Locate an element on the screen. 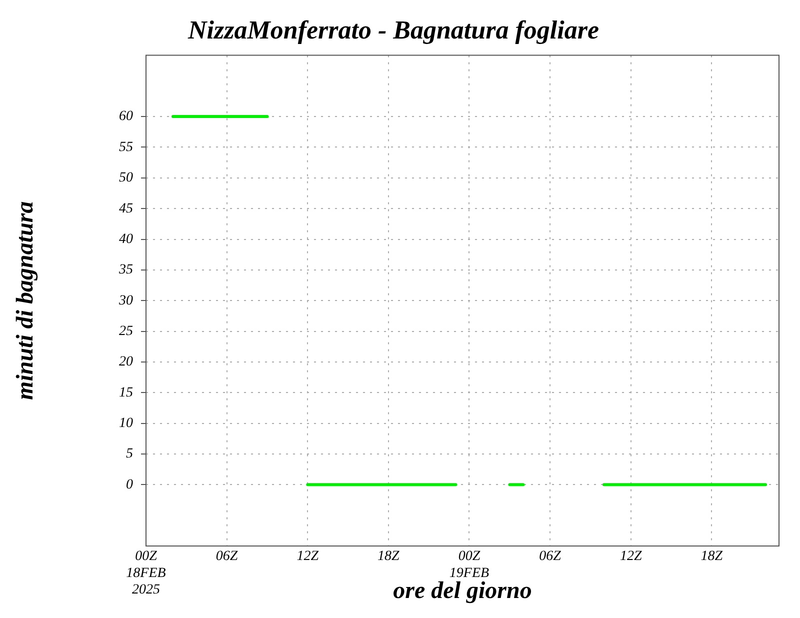 The image size is (800, 618). y-tick-label: 0 is located at coordinates (129, 484).